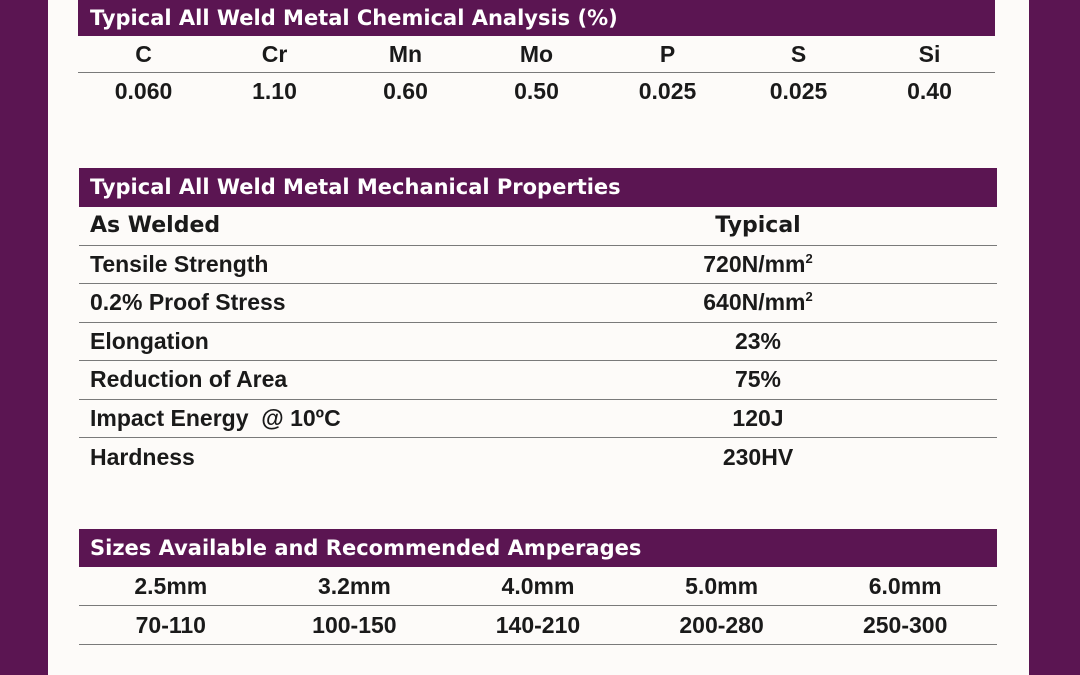 This screenshot has height=675, width=1080. What do you see at coordinates (758, 263) in the screenshot?
I see `property-value: 720N/mm2` at bounding box center [758, 263].